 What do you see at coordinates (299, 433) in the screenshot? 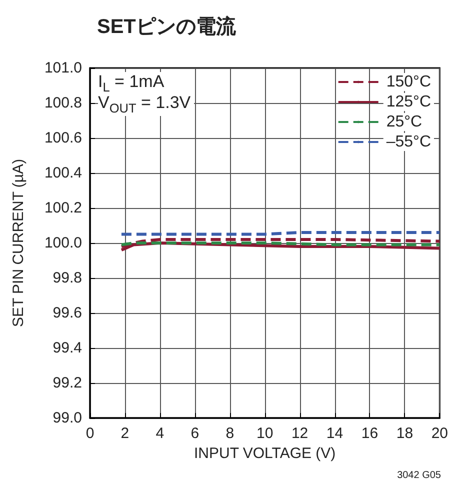
I see `x-tick-label: 12` at bounding box center [299, 433].